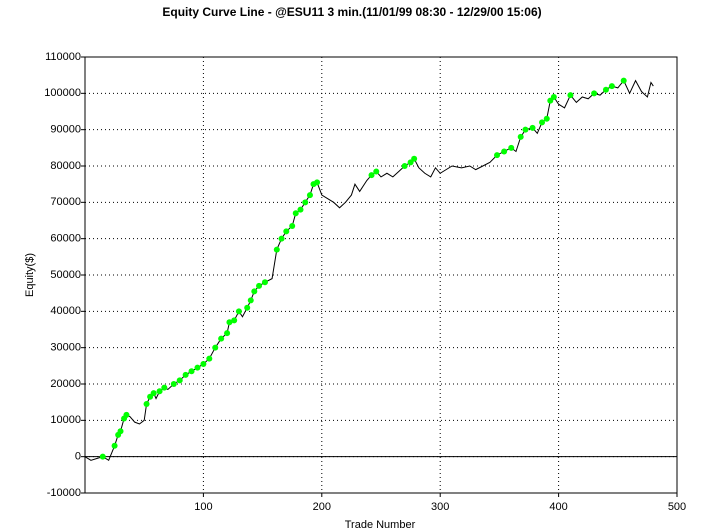 This screenshot has height=529, width=703. Describe the element at coordinates (203, 507) in the screenshot. I see `x-tick-label: 100` at that location.